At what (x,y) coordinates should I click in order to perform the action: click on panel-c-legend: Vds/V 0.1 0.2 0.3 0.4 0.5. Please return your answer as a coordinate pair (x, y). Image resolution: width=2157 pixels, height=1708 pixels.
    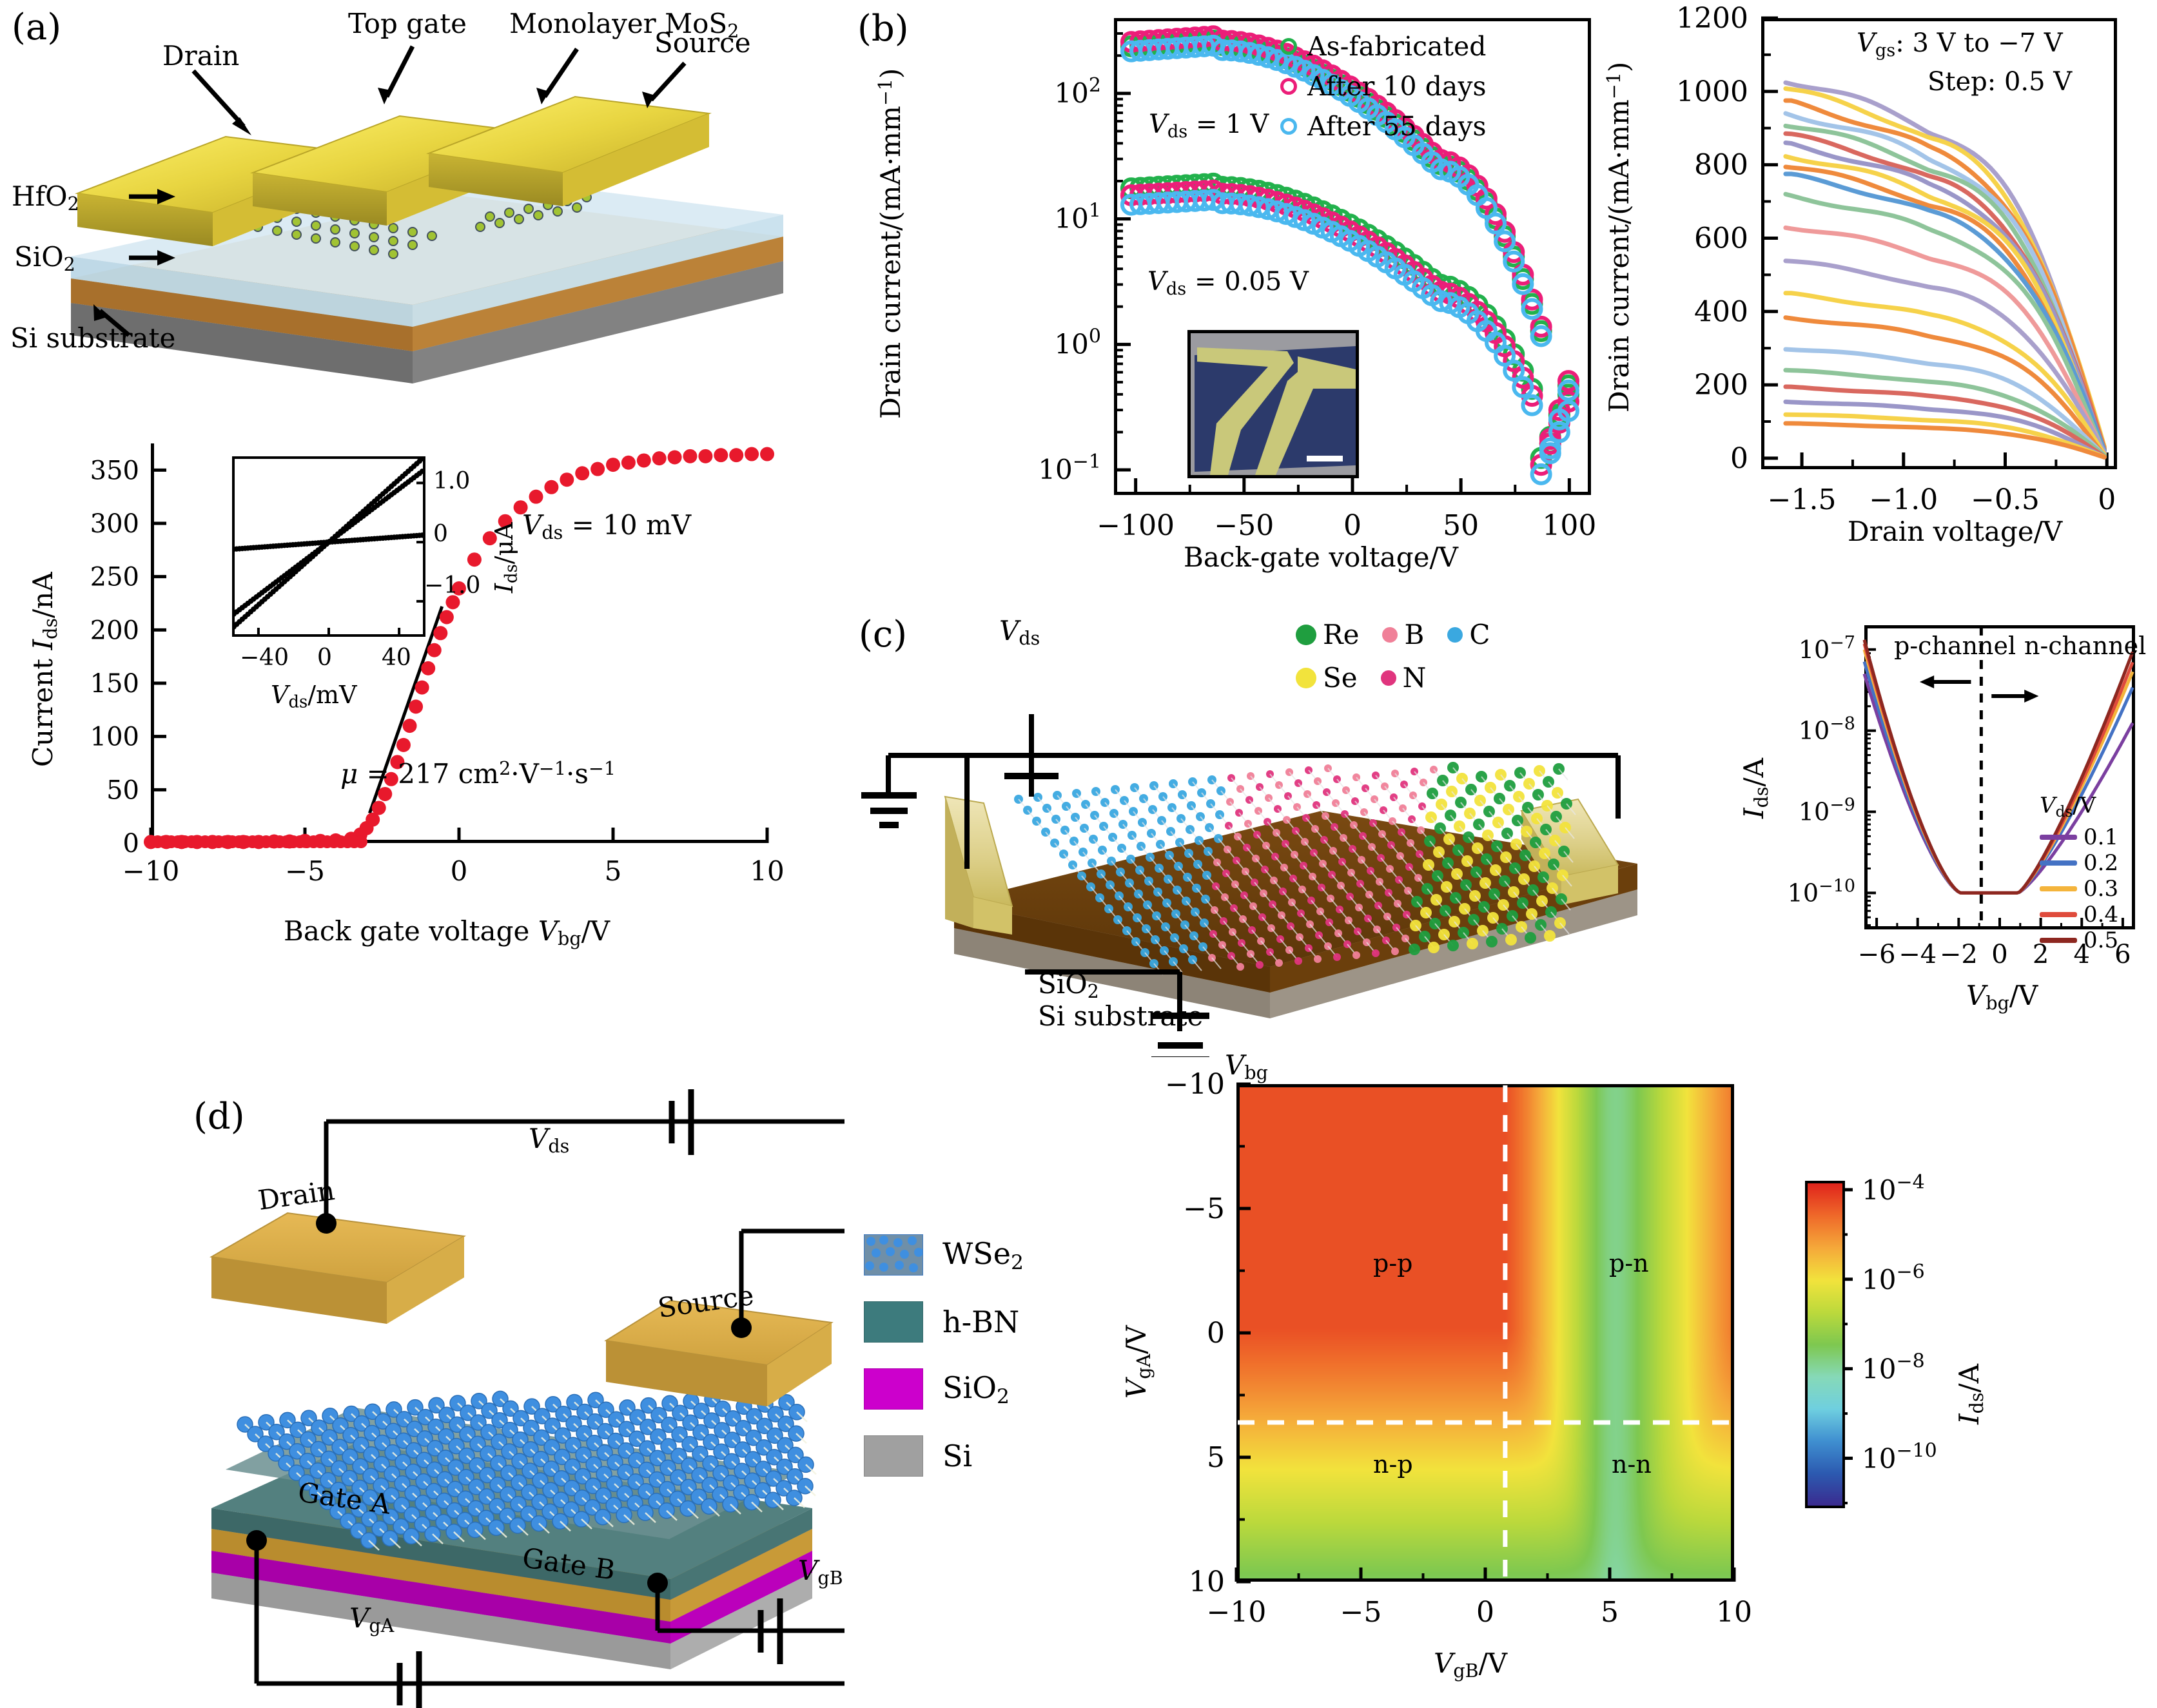
    Looking at the image, I should click on (2079, 873).